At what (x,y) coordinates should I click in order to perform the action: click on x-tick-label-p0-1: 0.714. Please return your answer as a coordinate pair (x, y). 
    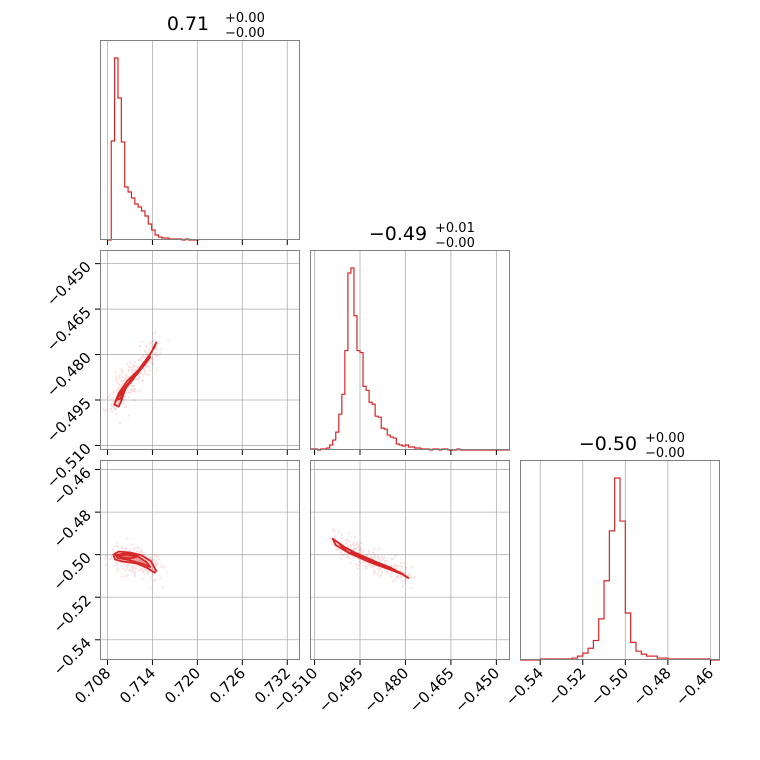
    Looking at the image, I should click on (137, 685).